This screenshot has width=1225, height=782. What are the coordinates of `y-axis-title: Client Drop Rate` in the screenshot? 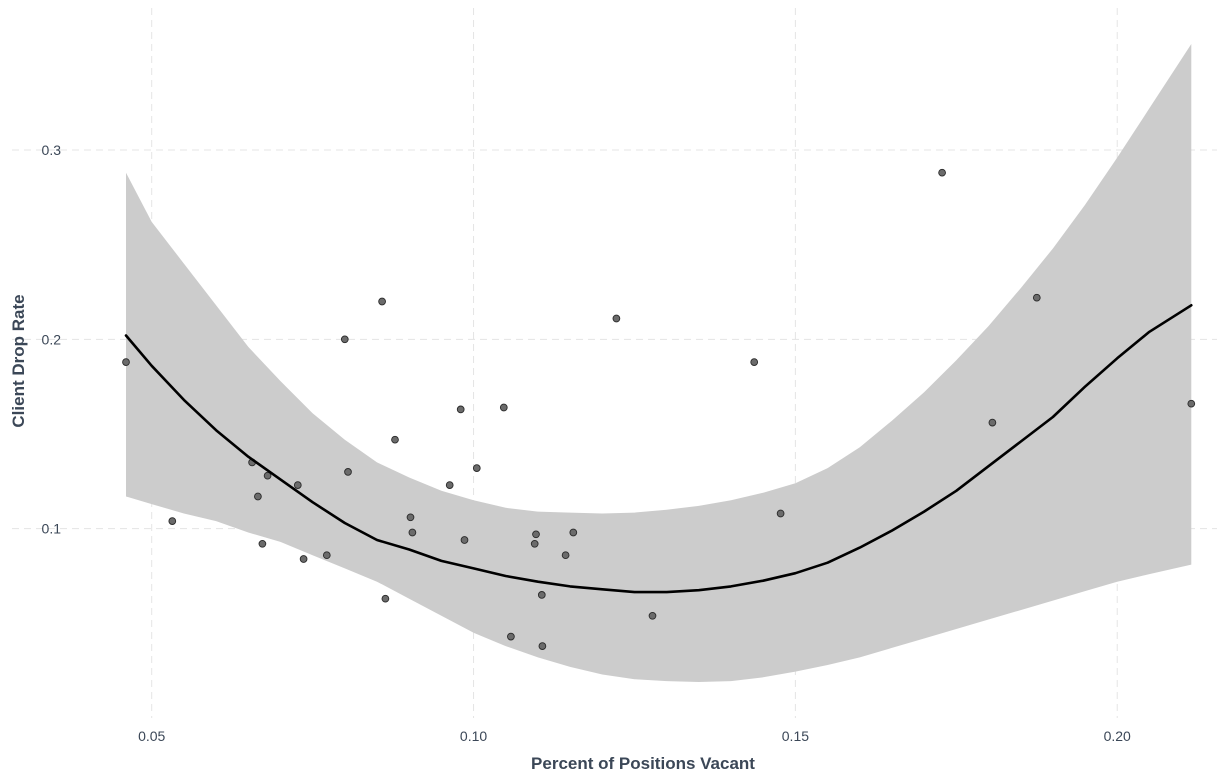 It's located at (18, 360).